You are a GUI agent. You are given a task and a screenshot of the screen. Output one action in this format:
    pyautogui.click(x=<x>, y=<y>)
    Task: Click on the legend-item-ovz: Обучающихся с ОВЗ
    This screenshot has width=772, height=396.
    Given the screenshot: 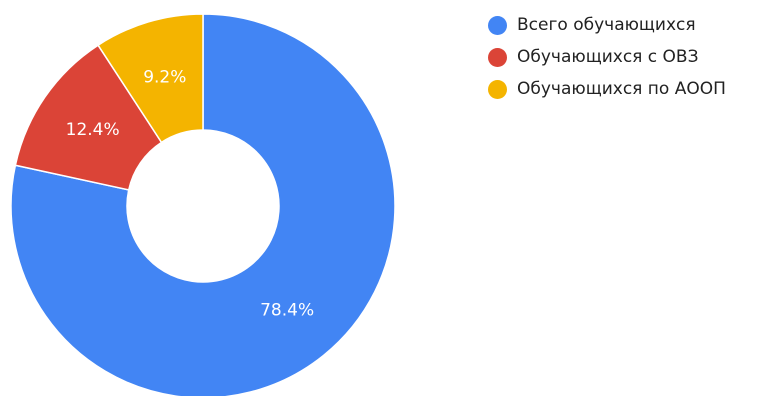 What is the action you would take?
    pyautogui.click(x=607, y=57)
    